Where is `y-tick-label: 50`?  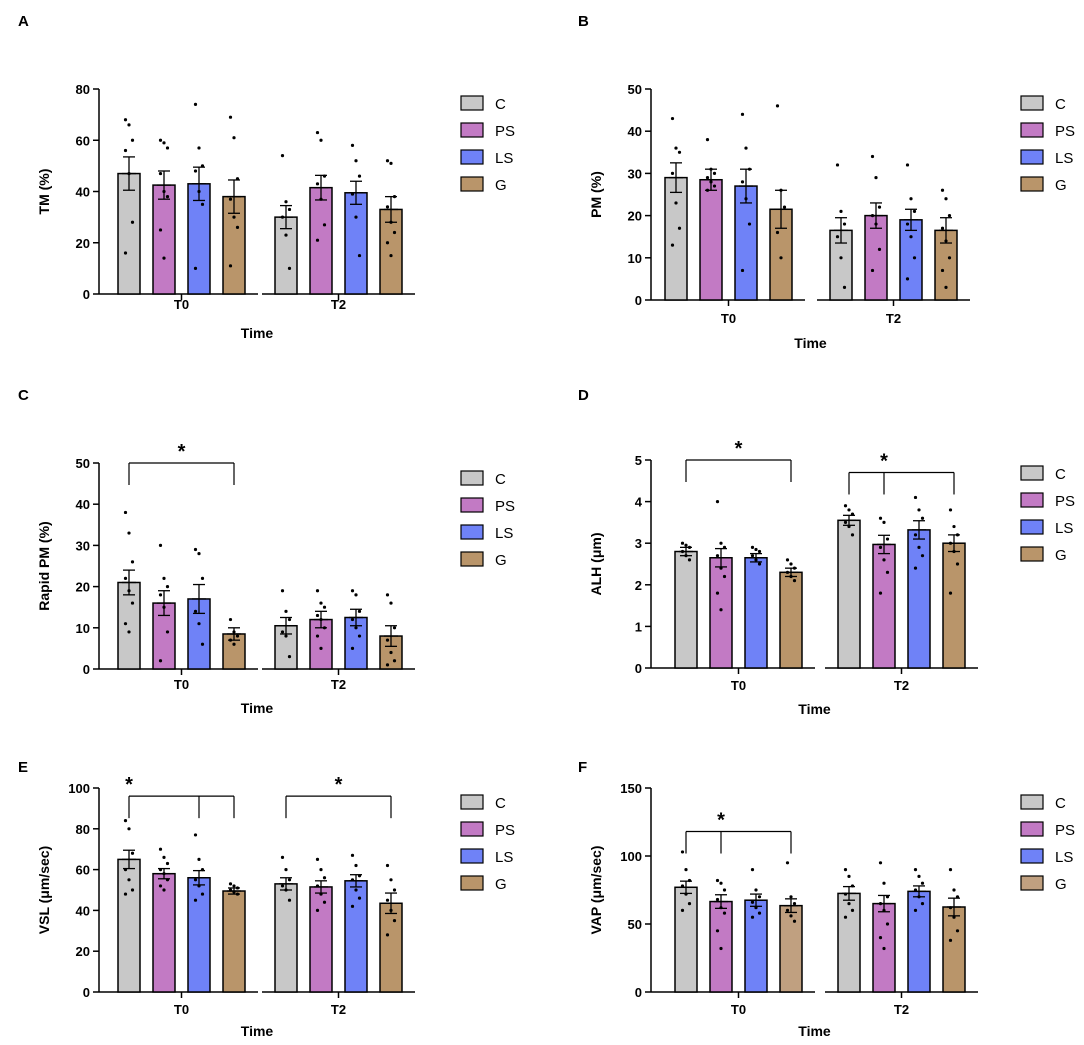 y-tick-label: 50 is located at coordinates (635, 924).